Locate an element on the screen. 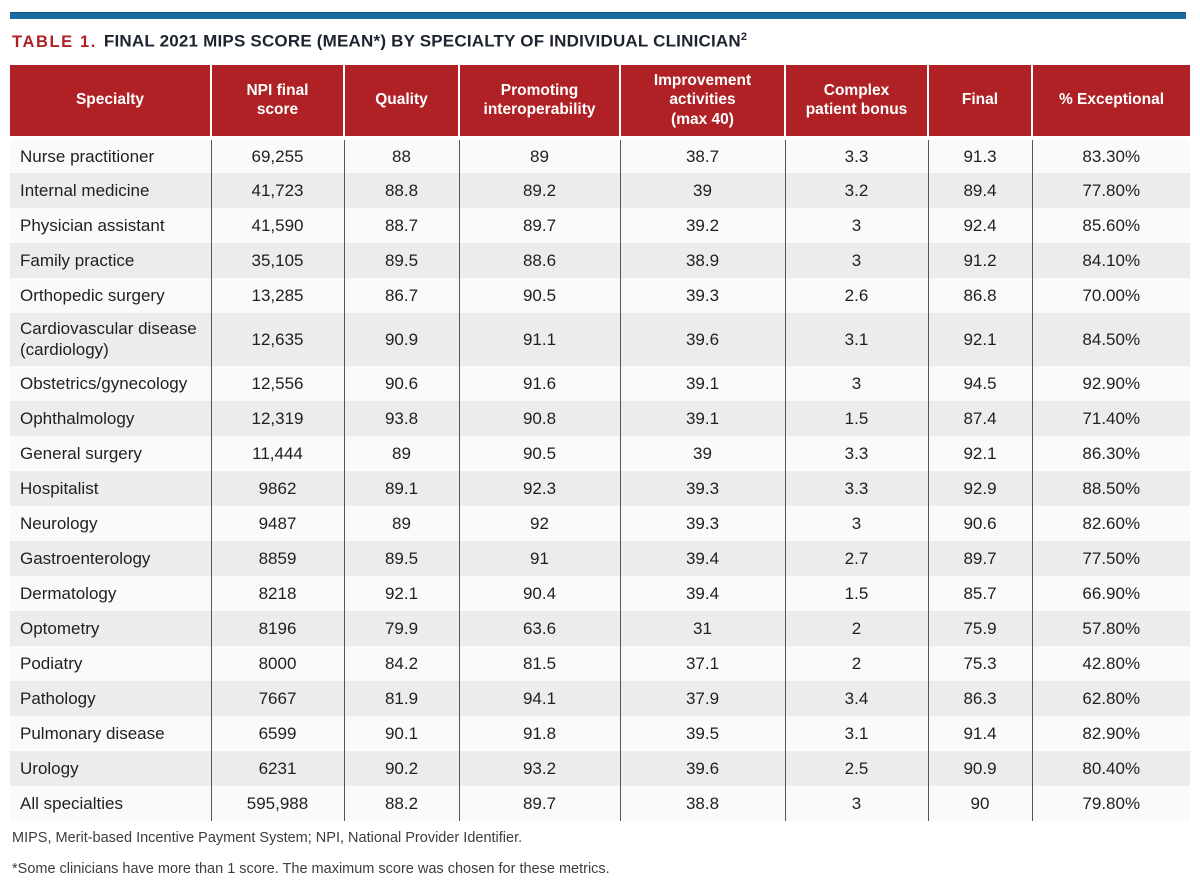 Image resolution: width=1200 pixels, height=885 pixels. specialty-cell: Ophthalmology is located at coordinates (110, 418).